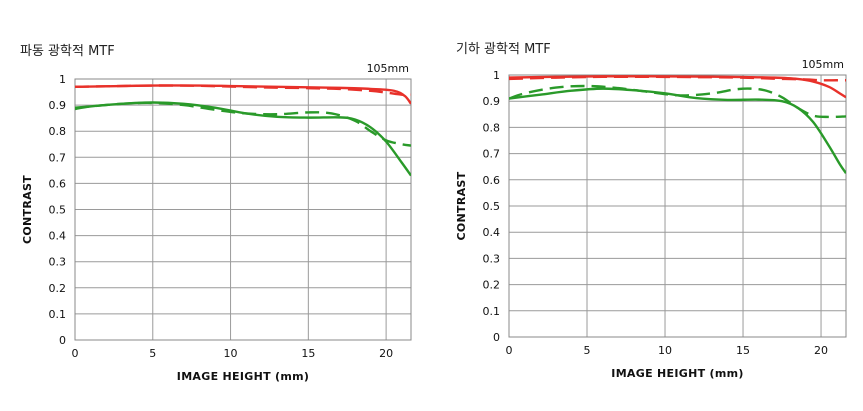  Describe the element at coordinates (67, 51) in the screenshot. I see `chart-title-wave-optical: 파동 광학적 MTF` at that location.